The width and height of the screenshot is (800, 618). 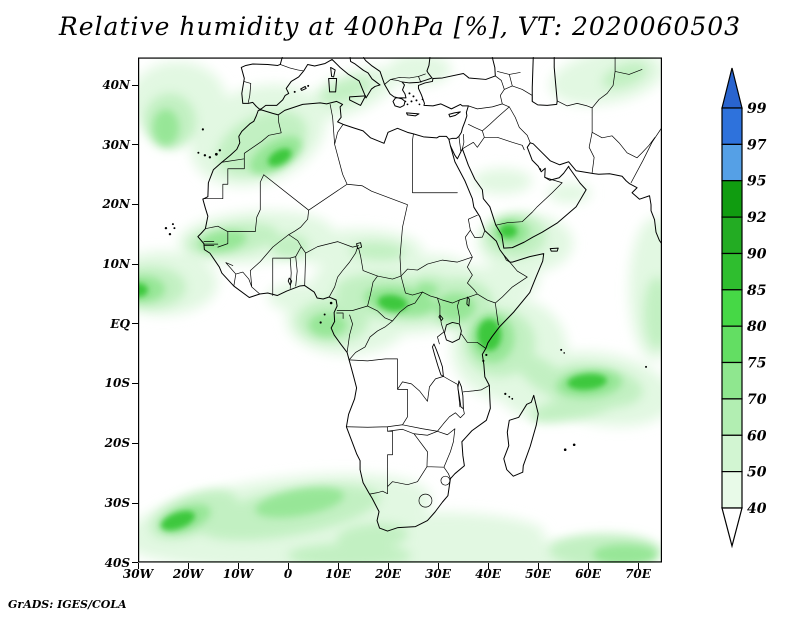 I want to click on lake-tanganyika, so click(x=437, y=360).